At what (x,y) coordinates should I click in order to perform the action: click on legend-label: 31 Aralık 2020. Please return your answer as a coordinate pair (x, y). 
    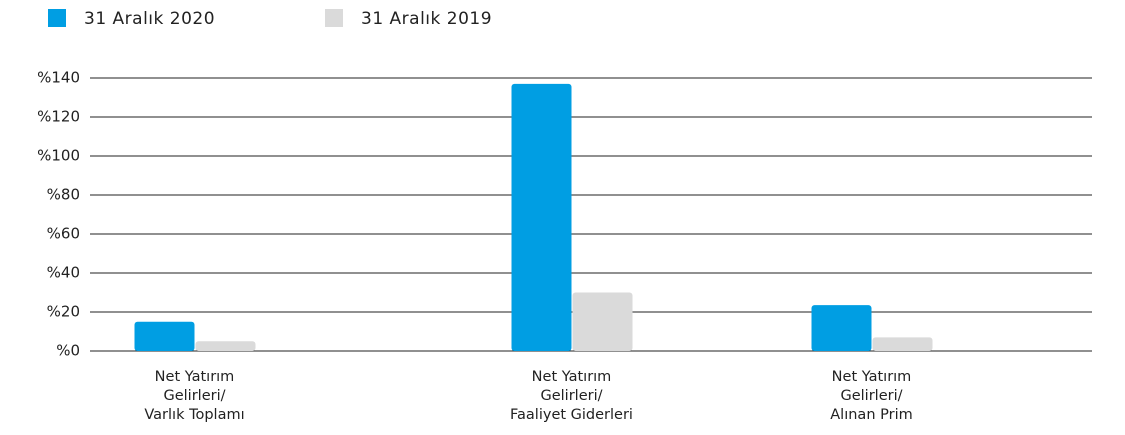
    Looking at the image, I should click on (149, 19).